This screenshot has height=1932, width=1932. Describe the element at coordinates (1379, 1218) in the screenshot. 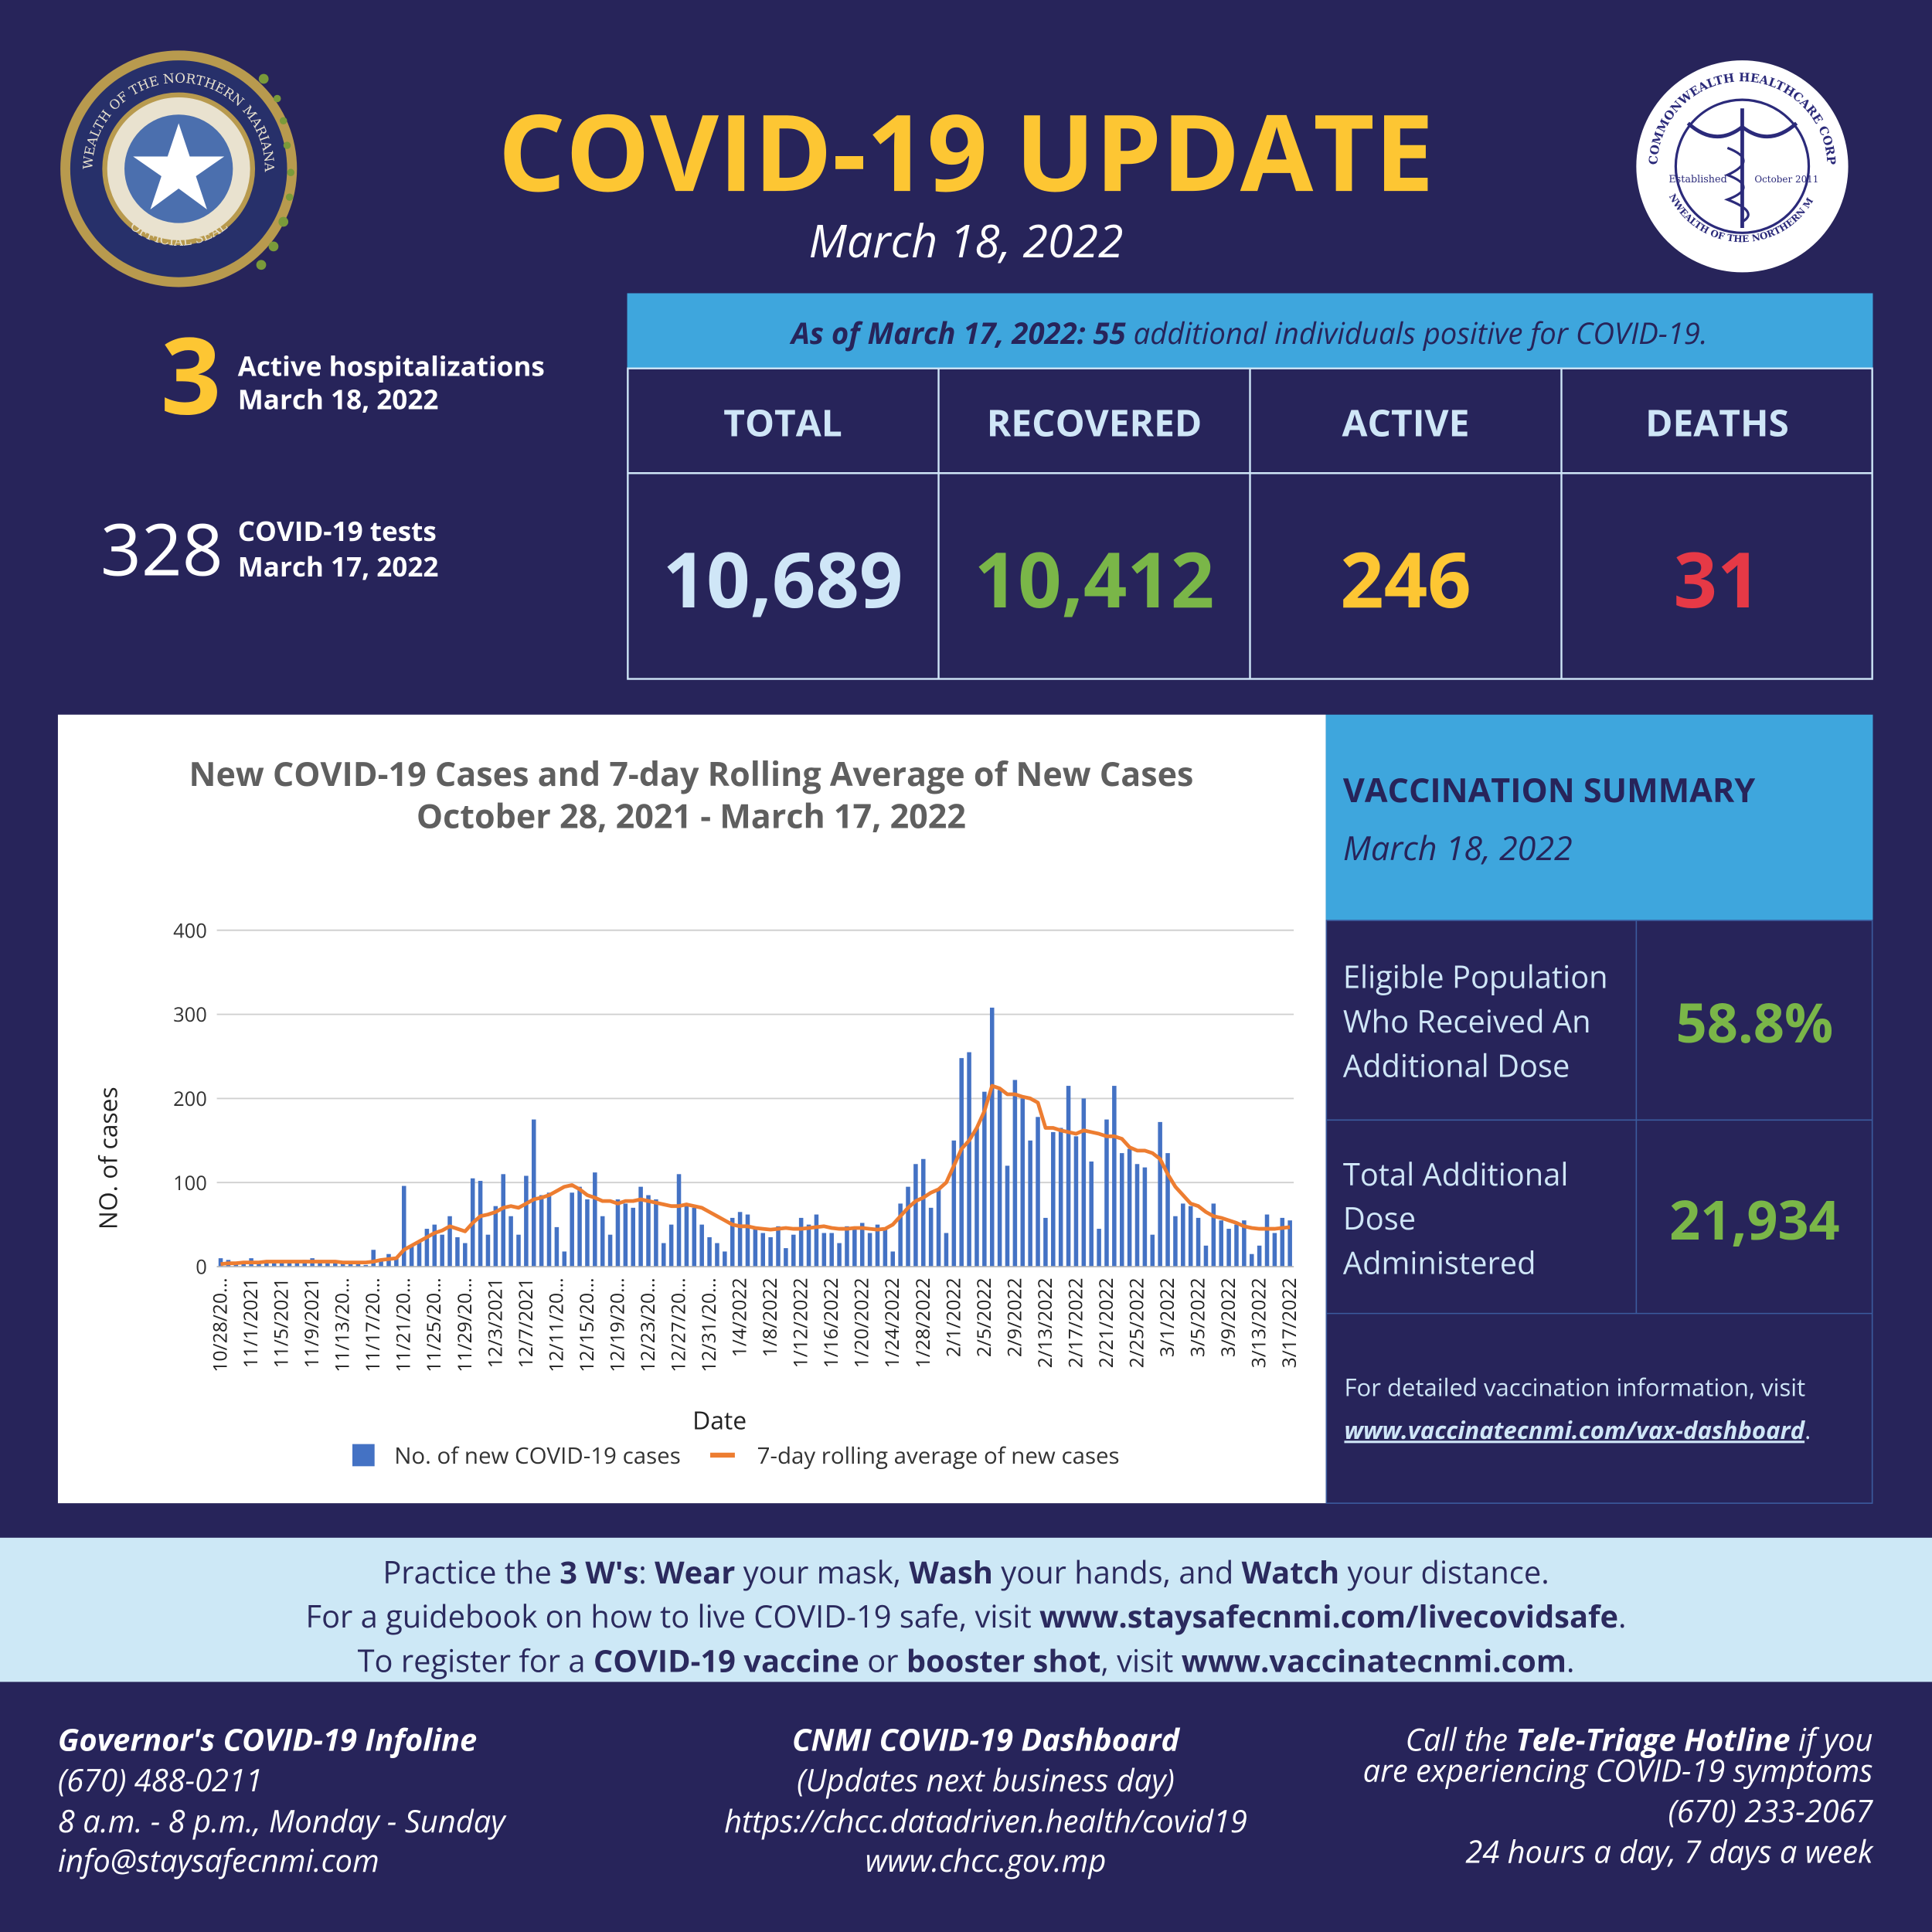

I see `vaccination-label: Dose` at that location.